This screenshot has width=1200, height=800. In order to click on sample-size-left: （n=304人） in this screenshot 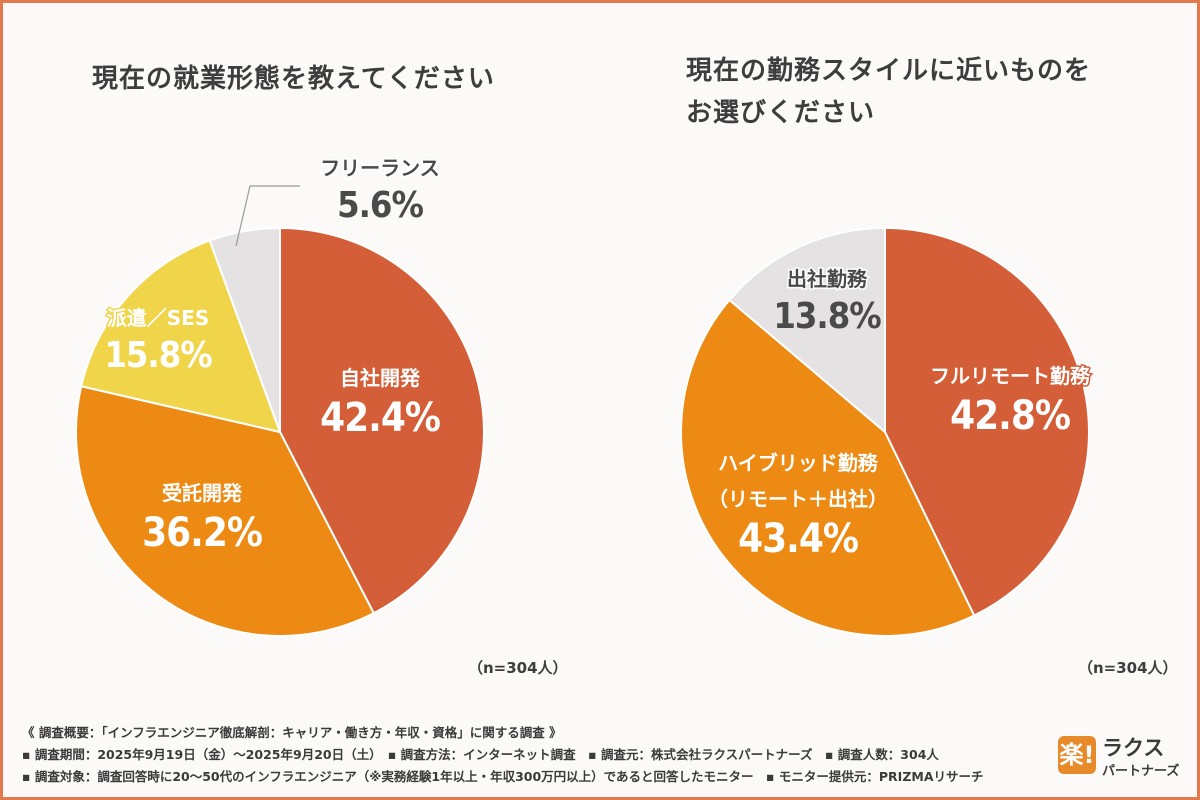, I will do `click(518, 668)`.